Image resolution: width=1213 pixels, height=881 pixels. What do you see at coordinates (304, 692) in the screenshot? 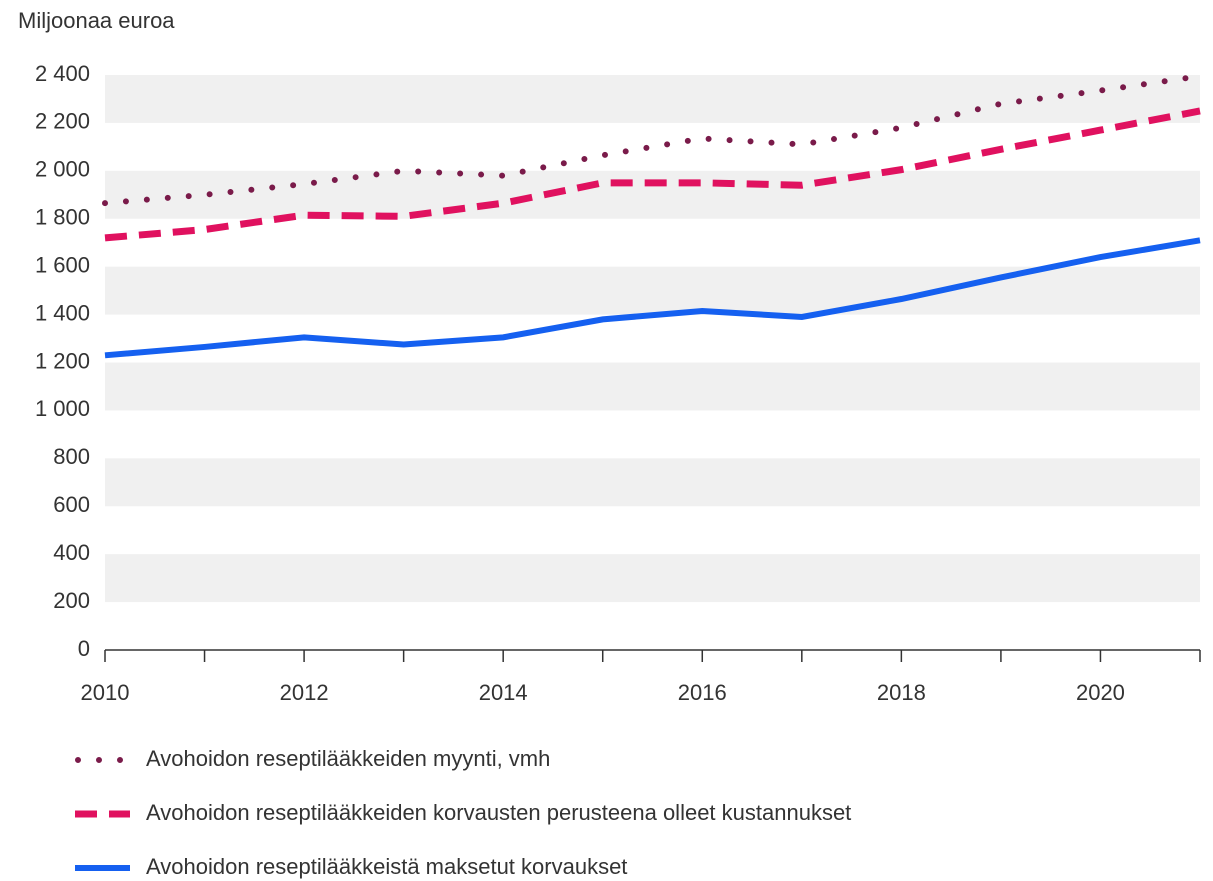
I see `x-tick-label: 2012` at bounding box center [304, 692].